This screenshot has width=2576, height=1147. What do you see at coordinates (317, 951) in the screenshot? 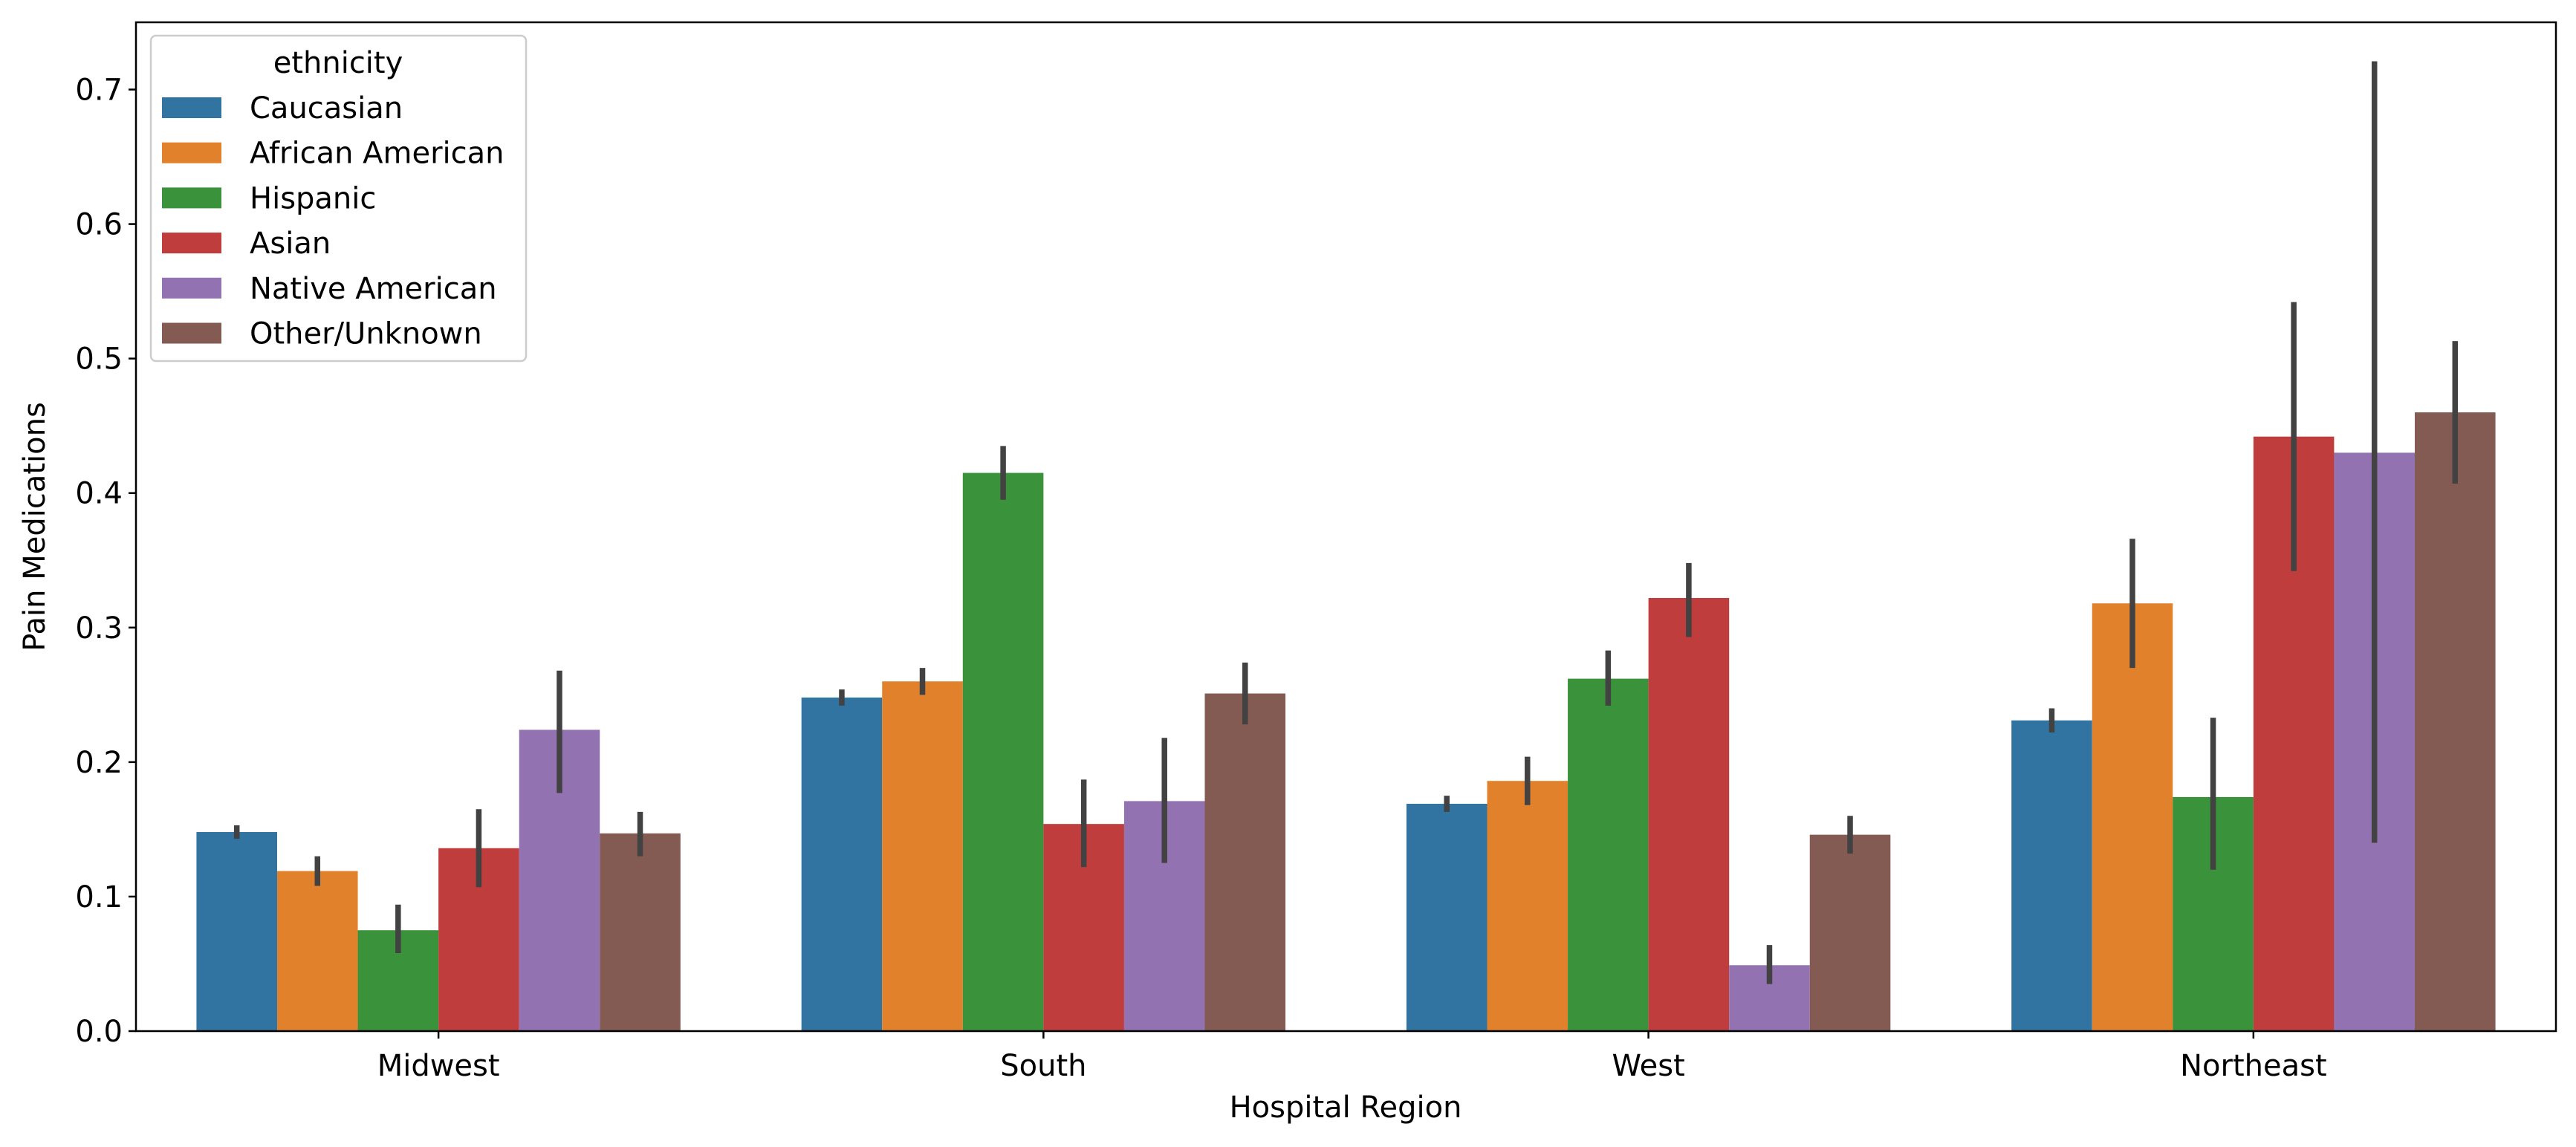
I see `bar-midwest-african-american` at bounding box center [317, 951].